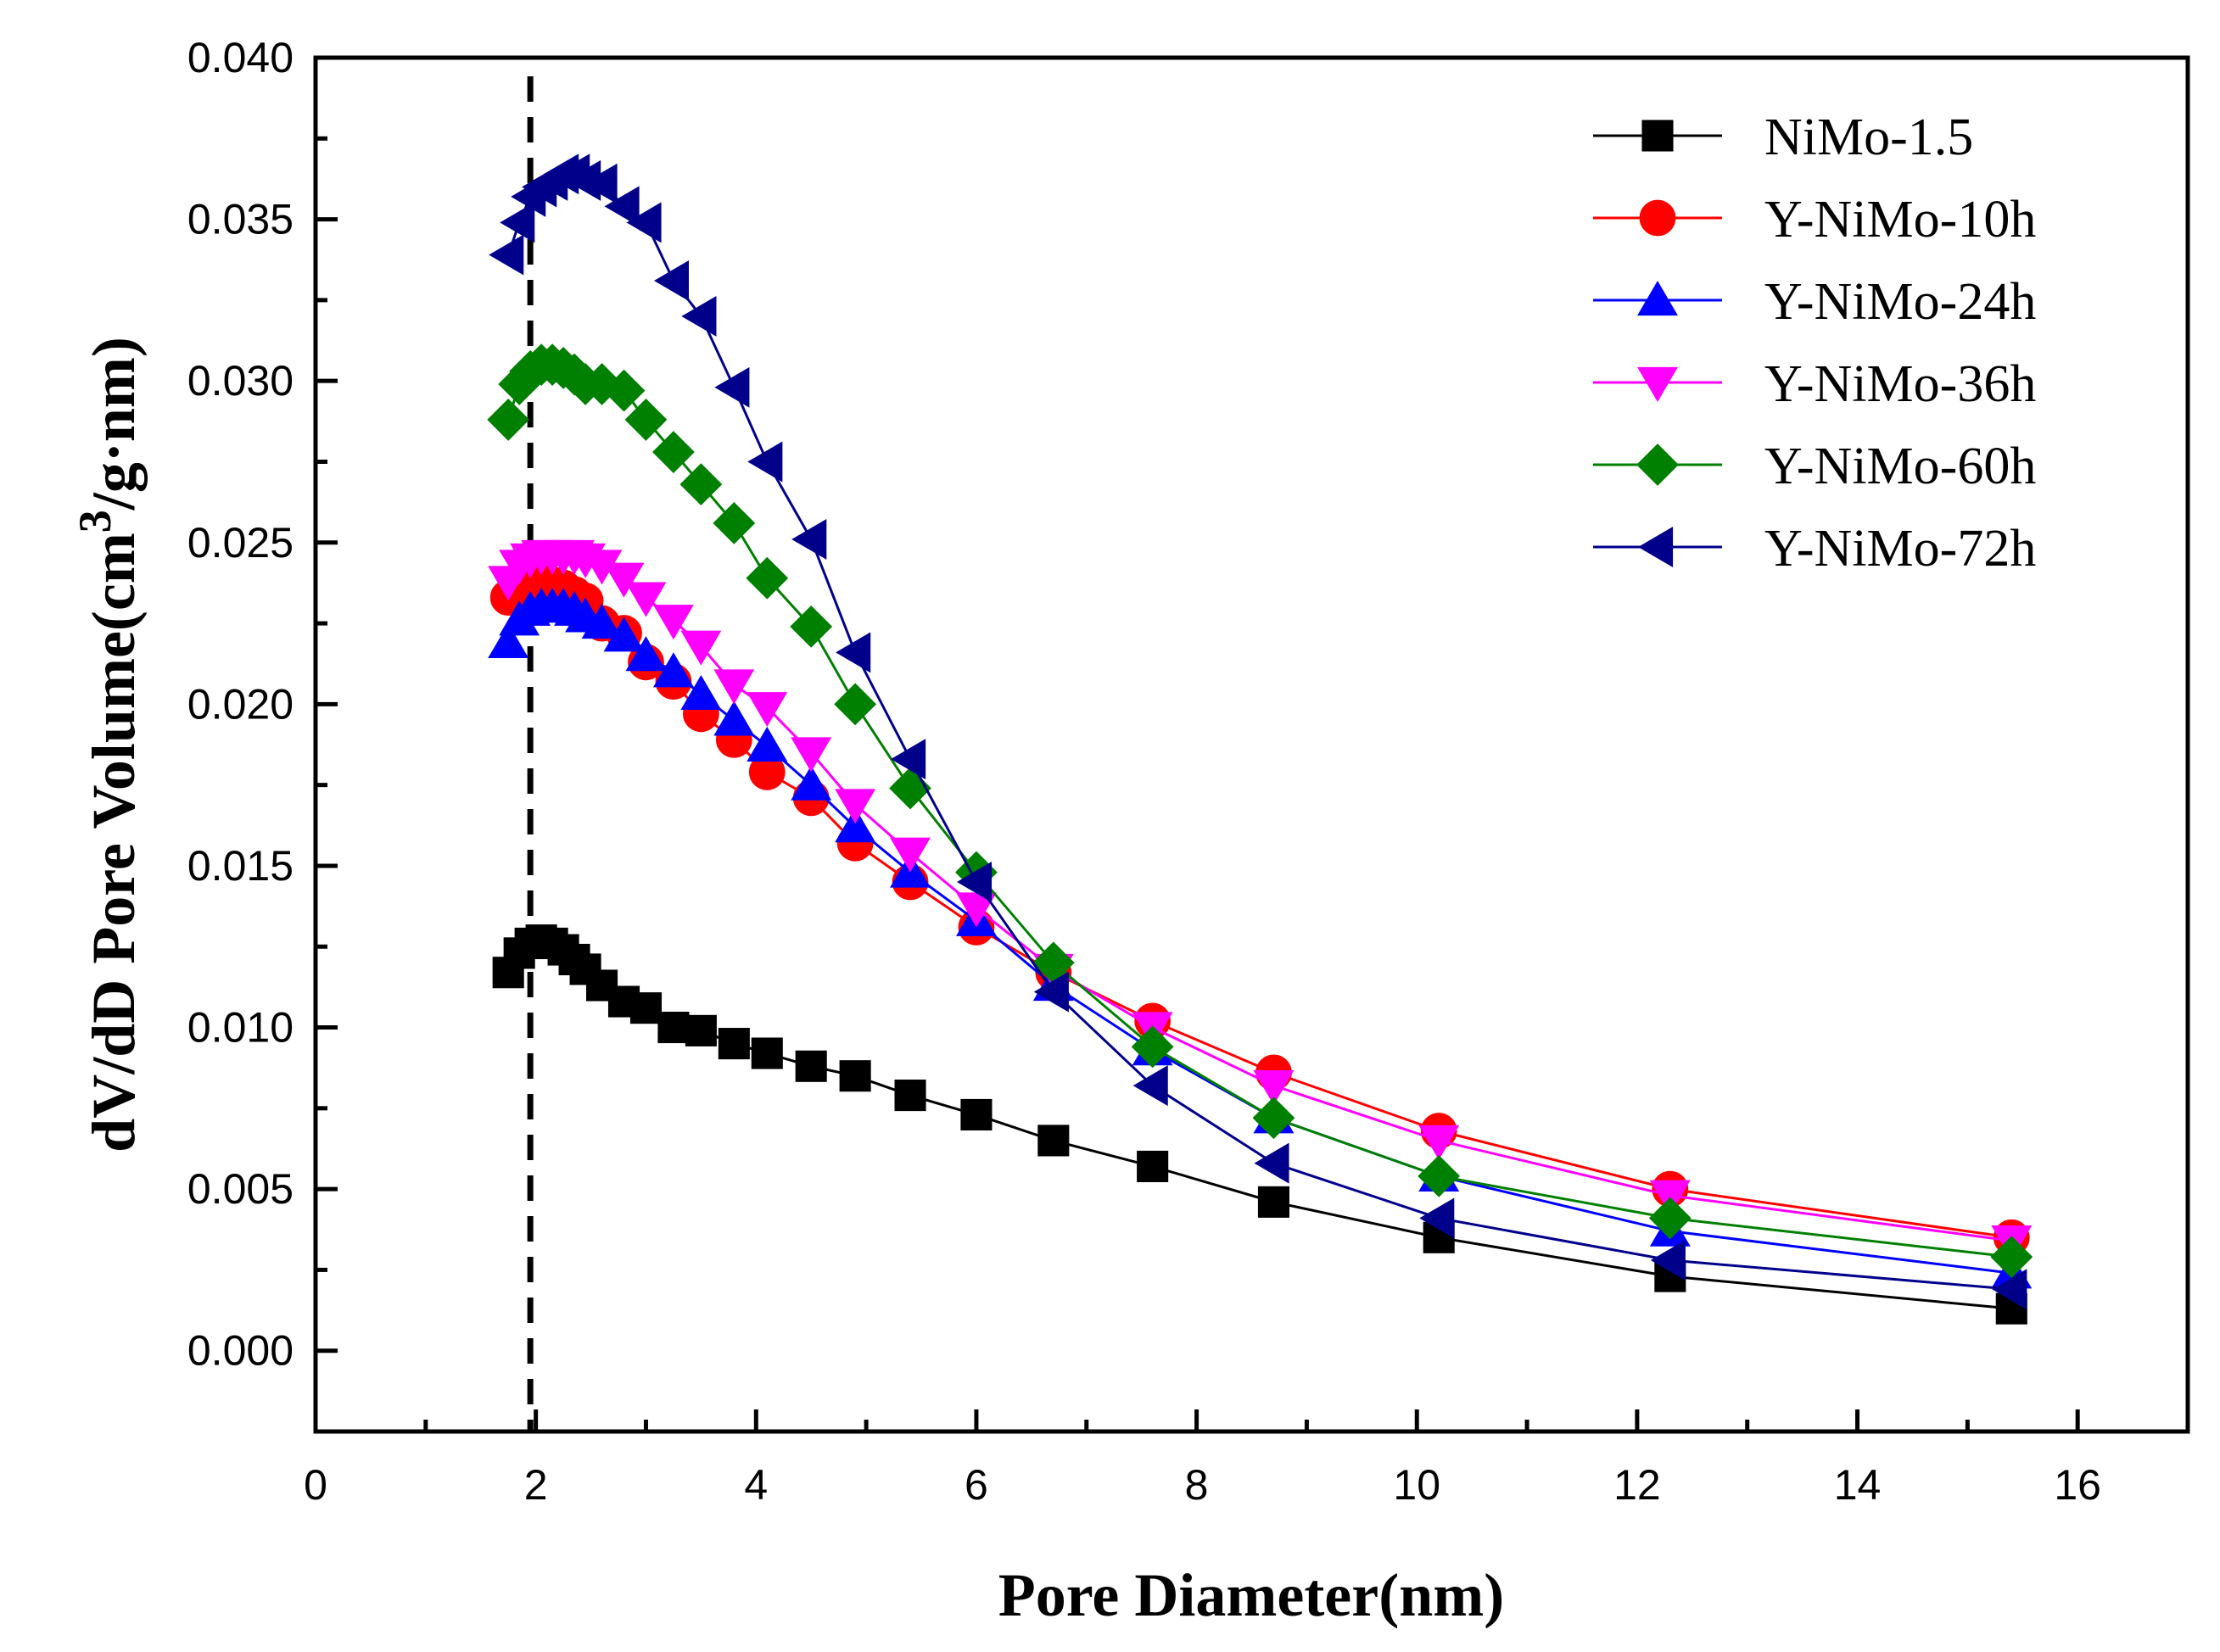 The height and width of the screenshot is (1652, 2220). What do you see at coordinates (1900, 466) in the screenshot?
I see `legend-label: Y-NiMo-60h` at bounding box center [1900, 466].